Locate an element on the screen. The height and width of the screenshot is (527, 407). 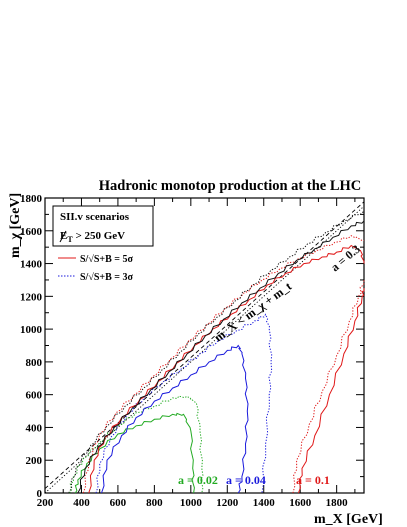
info-box-frame is located at coordinates (103, 226).